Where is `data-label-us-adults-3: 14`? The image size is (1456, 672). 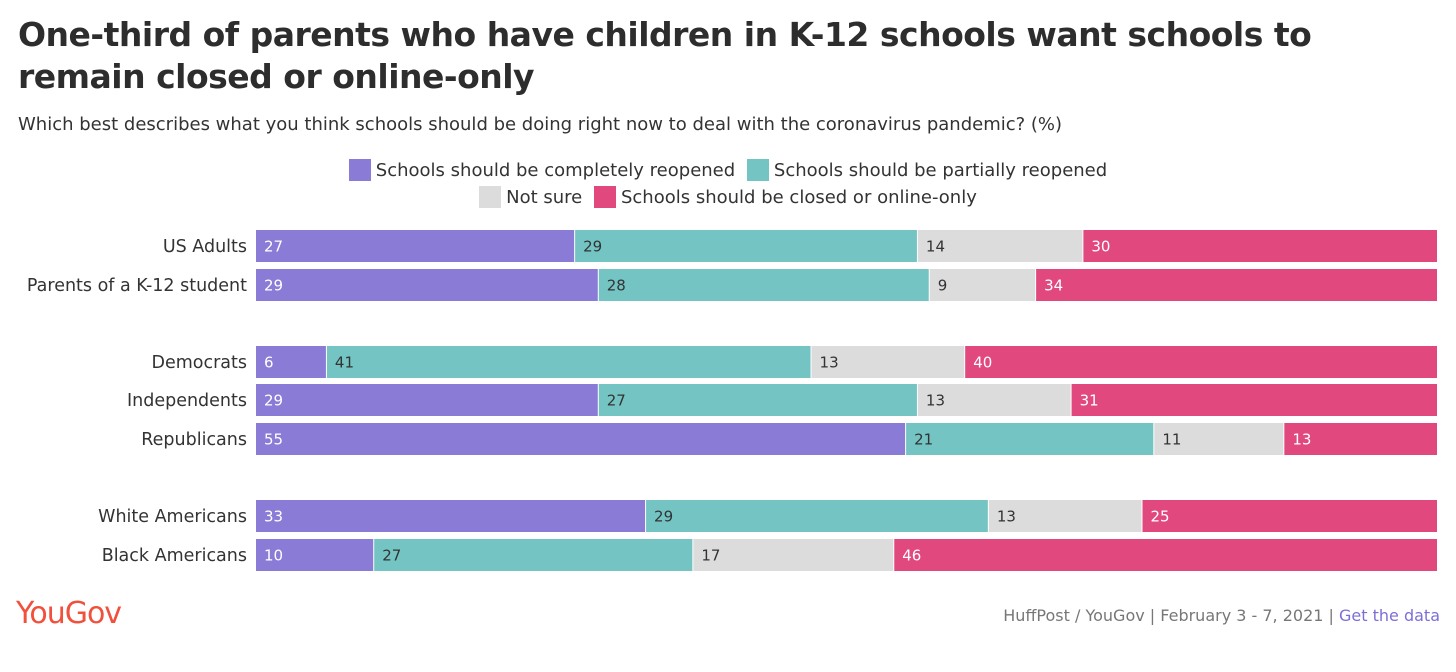 data-label-us-adults-3: 14 is located at coordinates (935, 247).